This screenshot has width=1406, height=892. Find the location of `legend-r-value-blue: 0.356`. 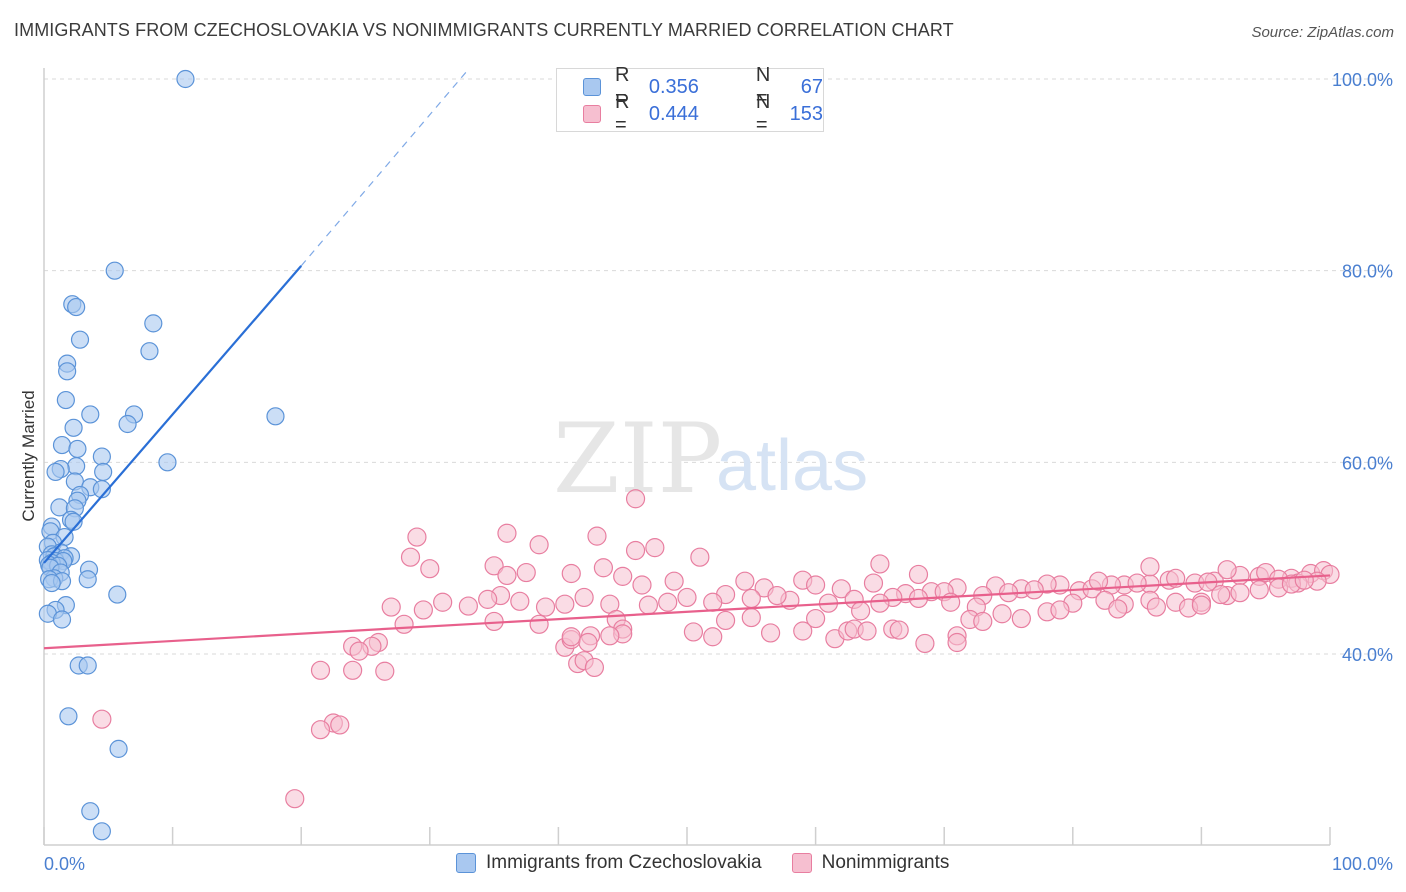

legend-r-value-blue: 0.356 is located at coordinates (673, 86).